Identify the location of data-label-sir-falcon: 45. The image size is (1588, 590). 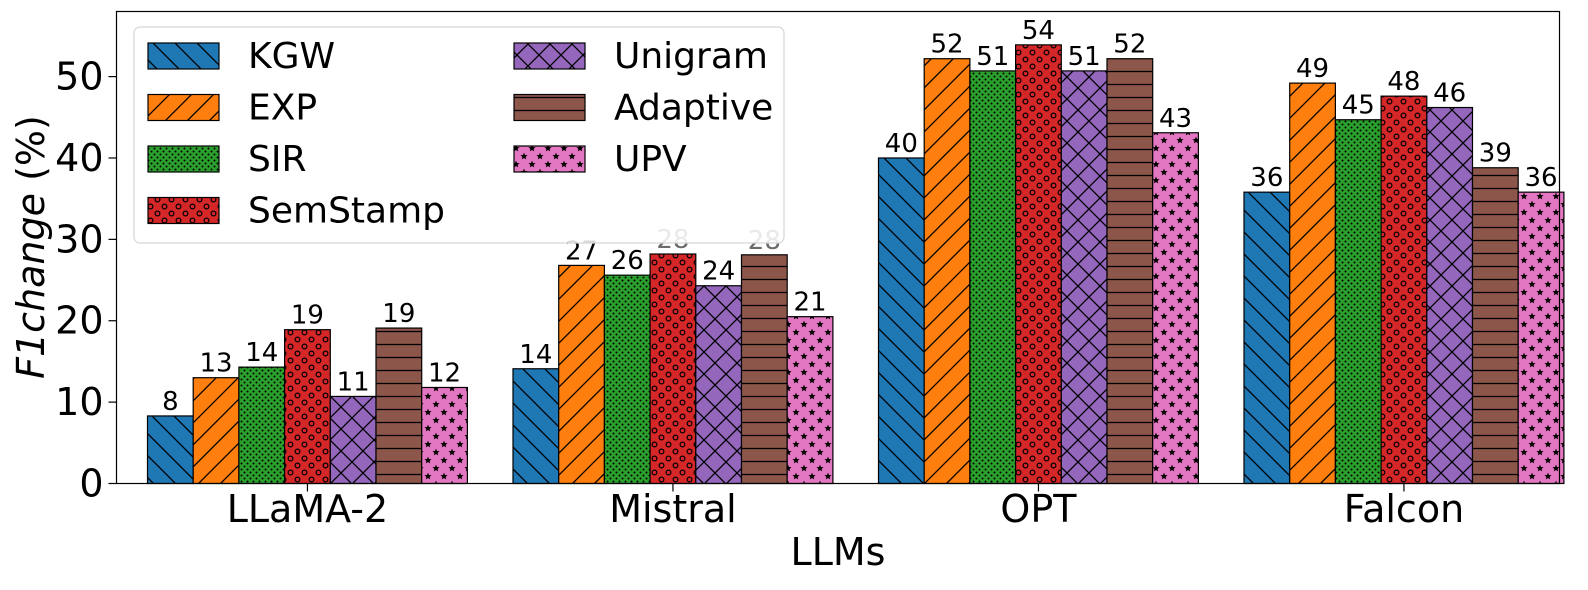
(1358, 106).